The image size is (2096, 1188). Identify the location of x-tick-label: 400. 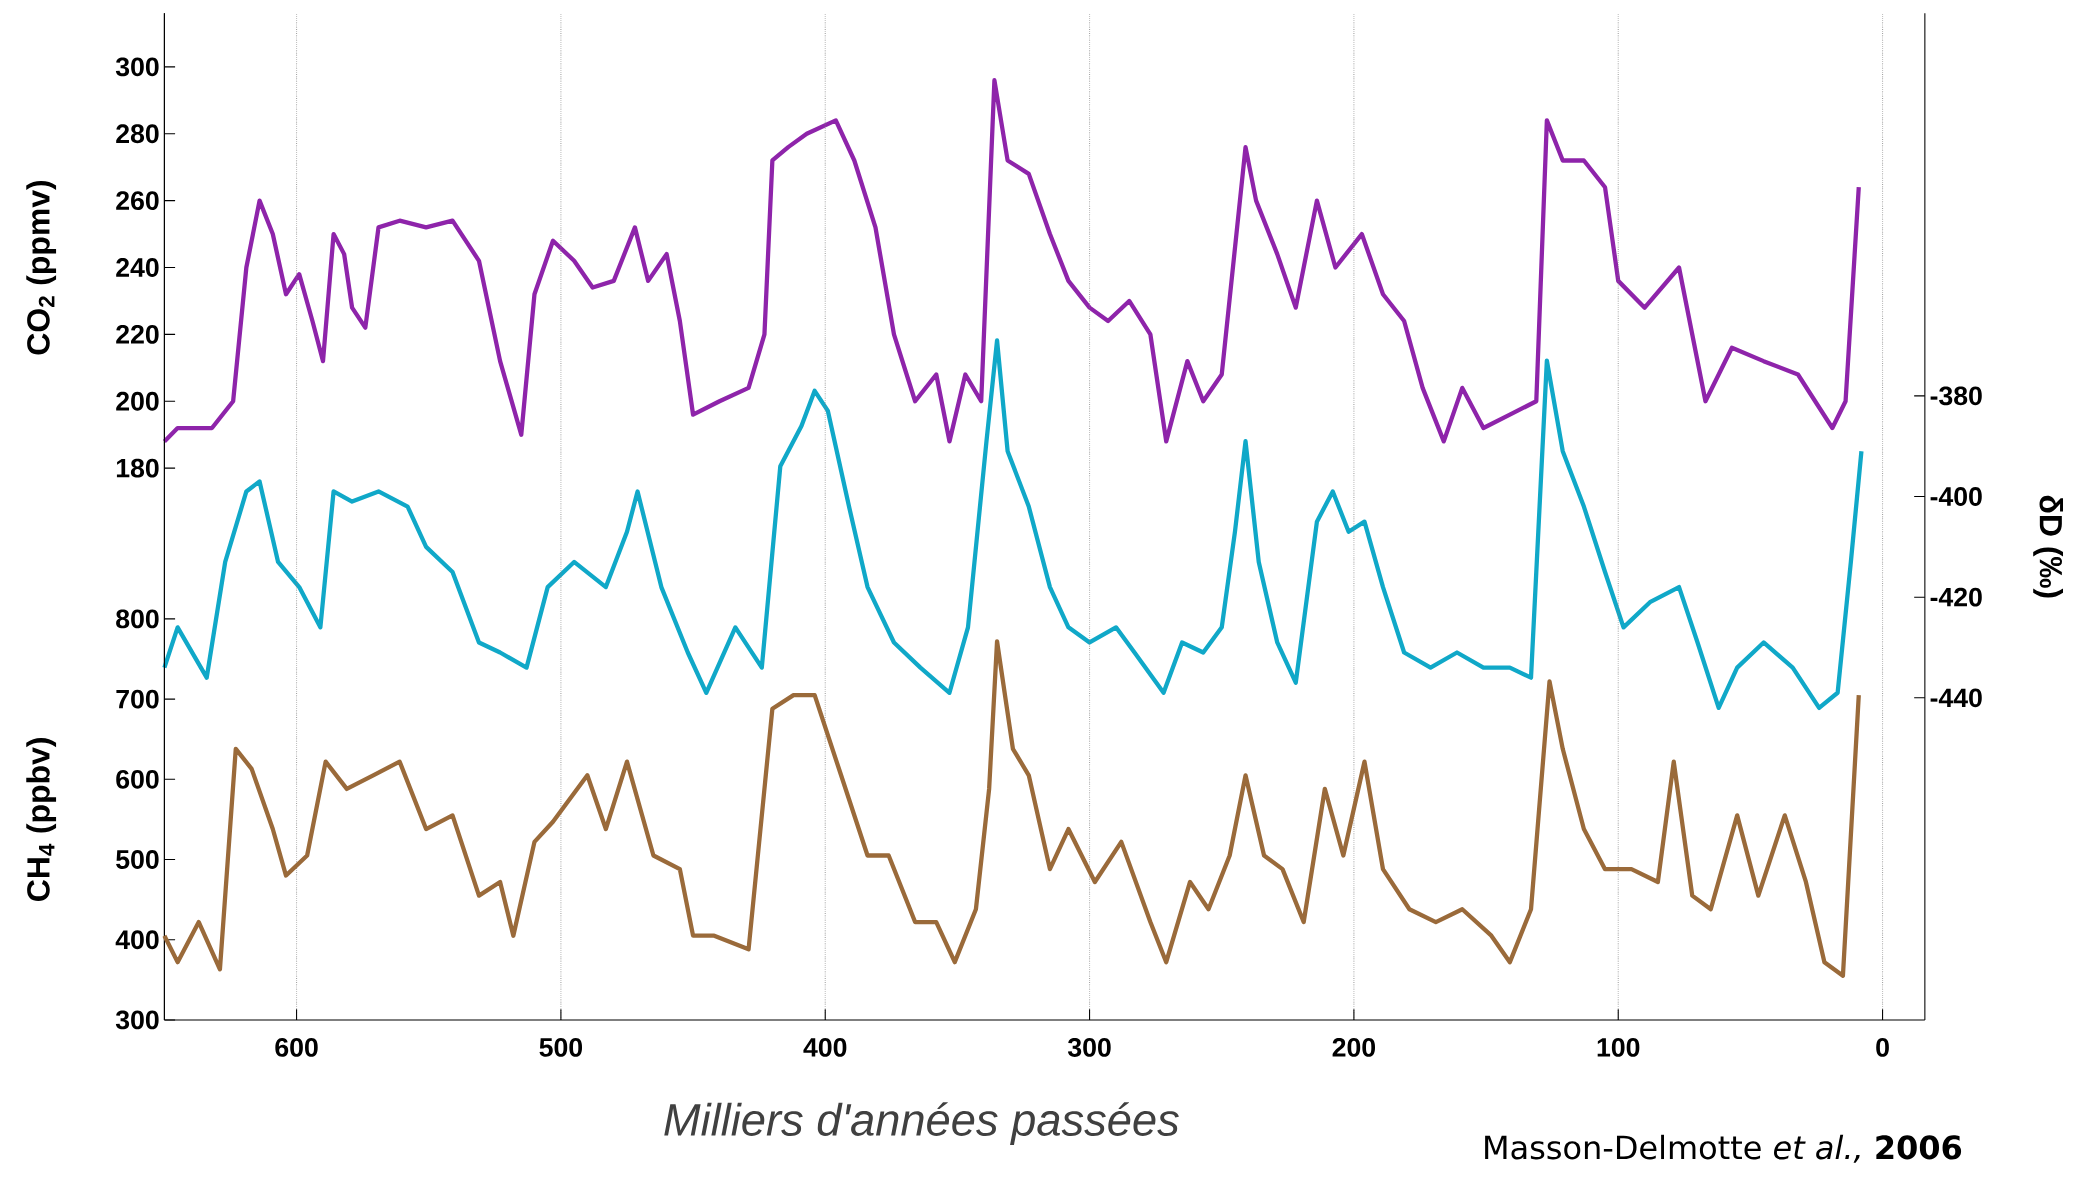
(825, 1047).